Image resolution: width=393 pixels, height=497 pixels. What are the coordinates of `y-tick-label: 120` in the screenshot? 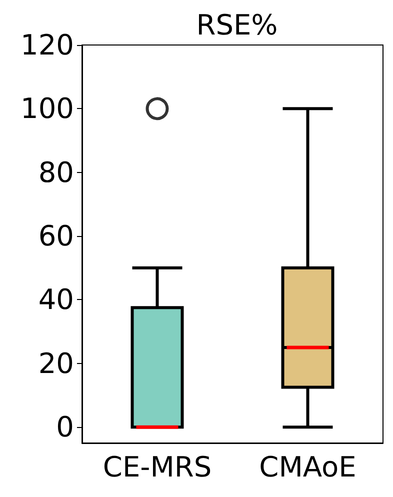 It's located at (47, 45).